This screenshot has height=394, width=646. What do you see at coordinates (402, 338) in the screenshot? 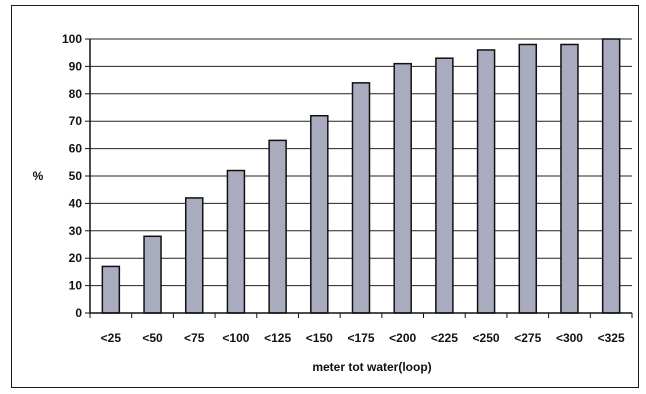
I see `x-tick-label: <200` at bounding box center [402, 338].